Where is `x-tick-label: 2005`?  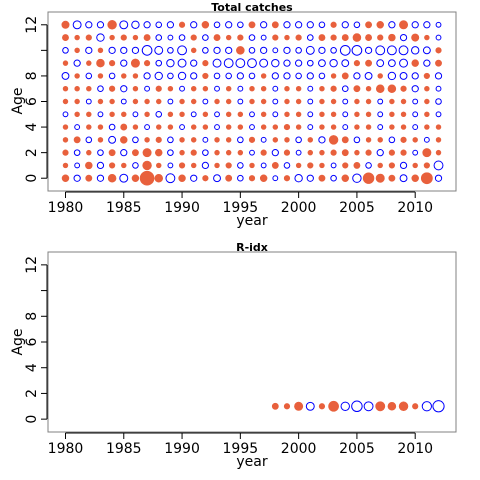 x-tick-label: 2005 is located at coordinates (357, 208).